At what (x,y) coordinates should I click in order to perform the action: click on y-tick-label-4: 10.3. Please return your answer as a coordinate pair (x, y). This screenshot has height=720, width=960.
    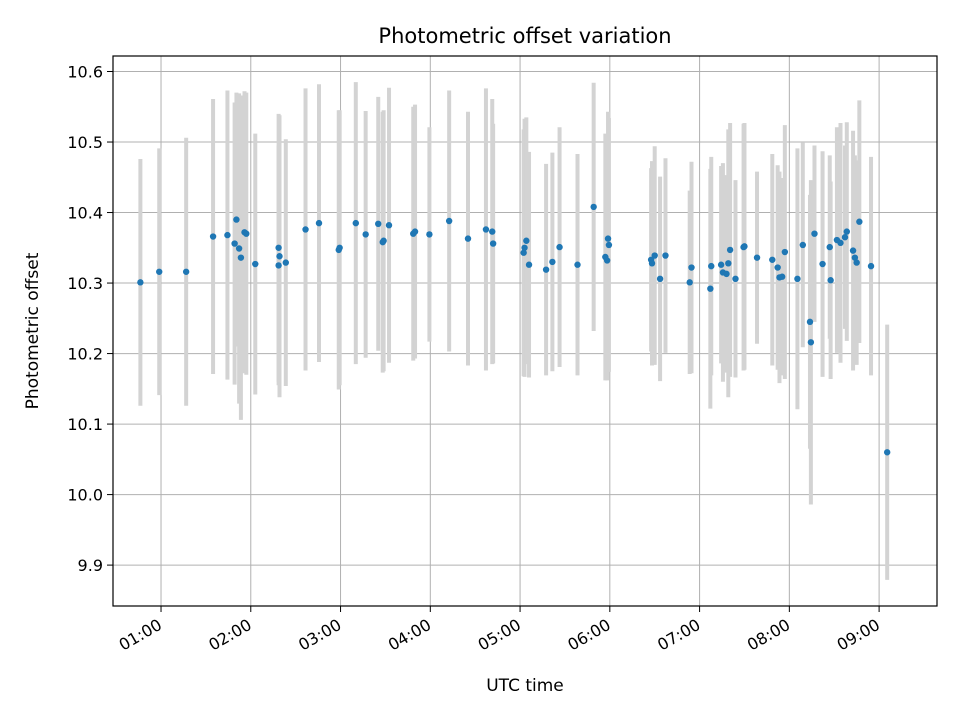
    Looking at the image, I should click on (85, 283).